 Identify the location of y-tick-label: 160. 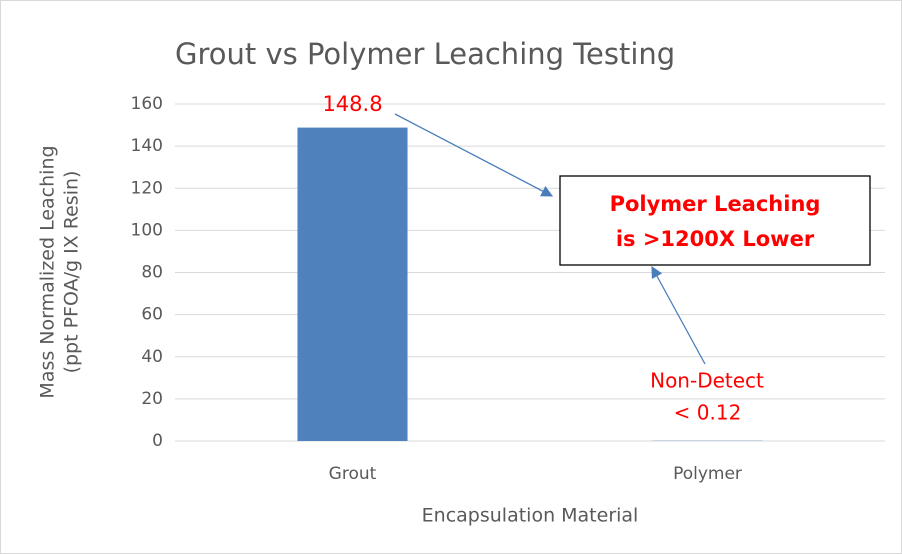
(147, 104).